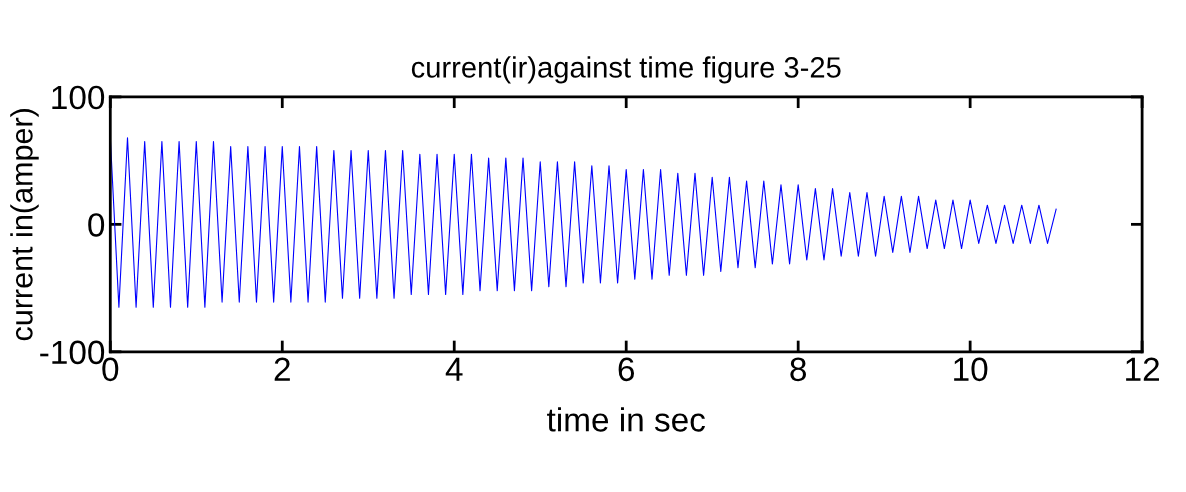 This screenshot has height=492, width=1186. What do you see at coordinates (626, 369) in the screenshot?
I see `x-tick-label: 6` at bounding box center [626, 369].